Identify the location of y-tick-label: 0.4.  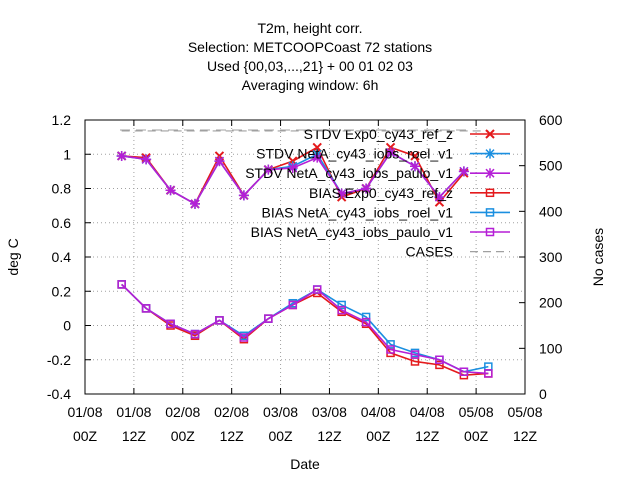
(62, 257).